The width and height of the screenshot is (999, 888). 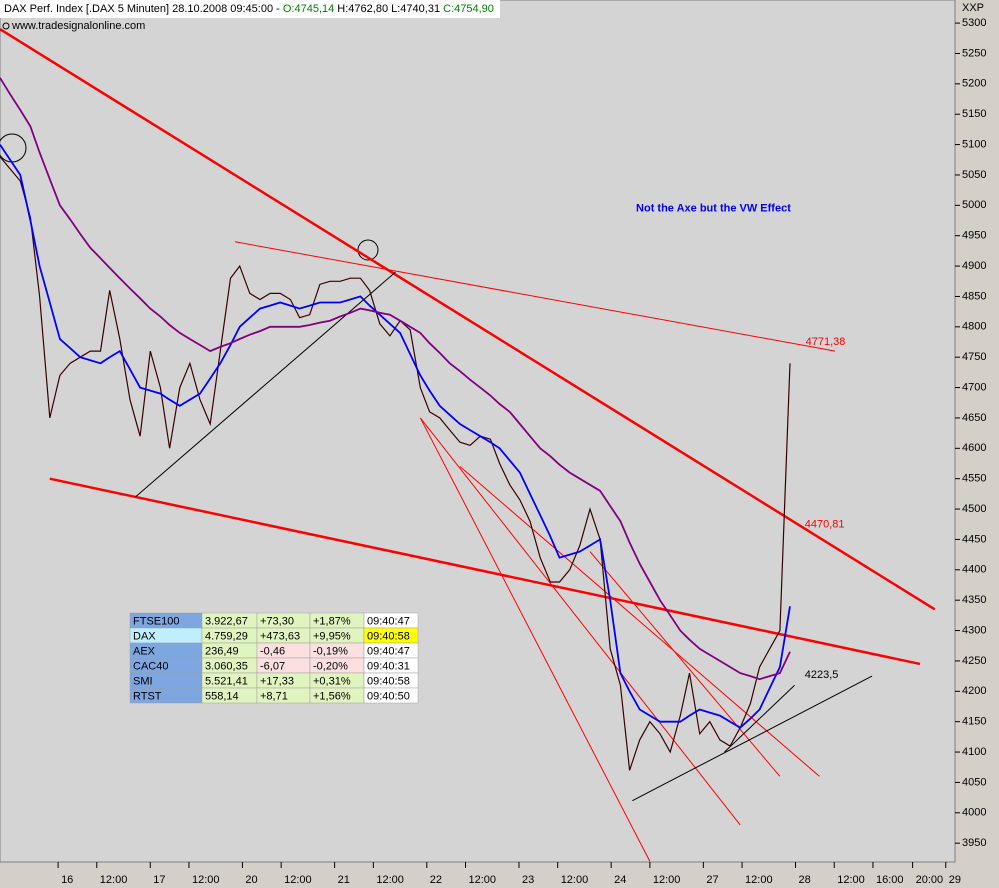 I want to click on header-bg, so click(x=250, y=9).